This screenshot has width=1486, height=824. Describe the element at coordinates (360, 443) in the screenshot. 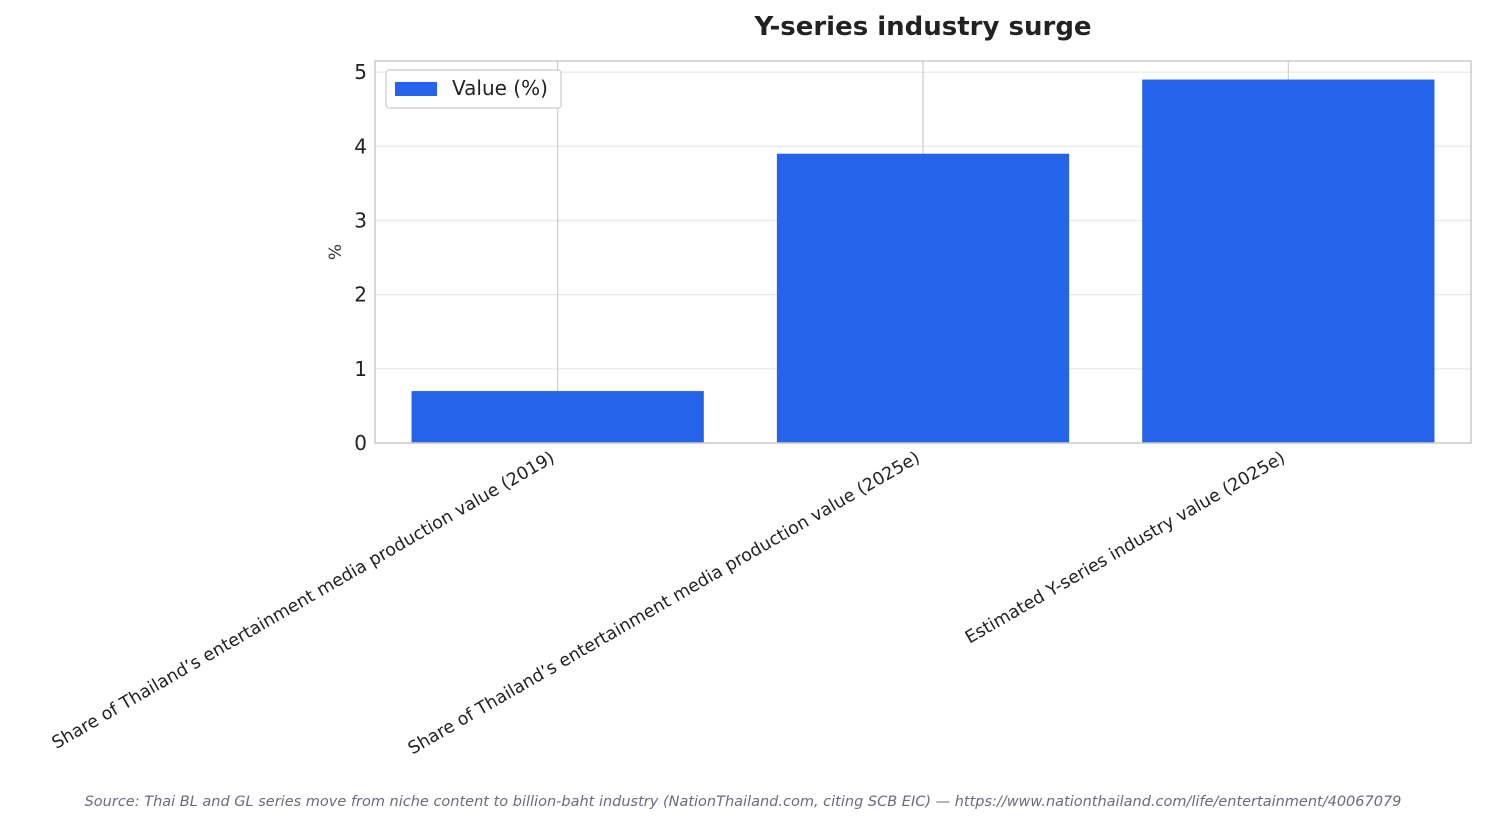

I see `y-tick-label: 0` at that location.